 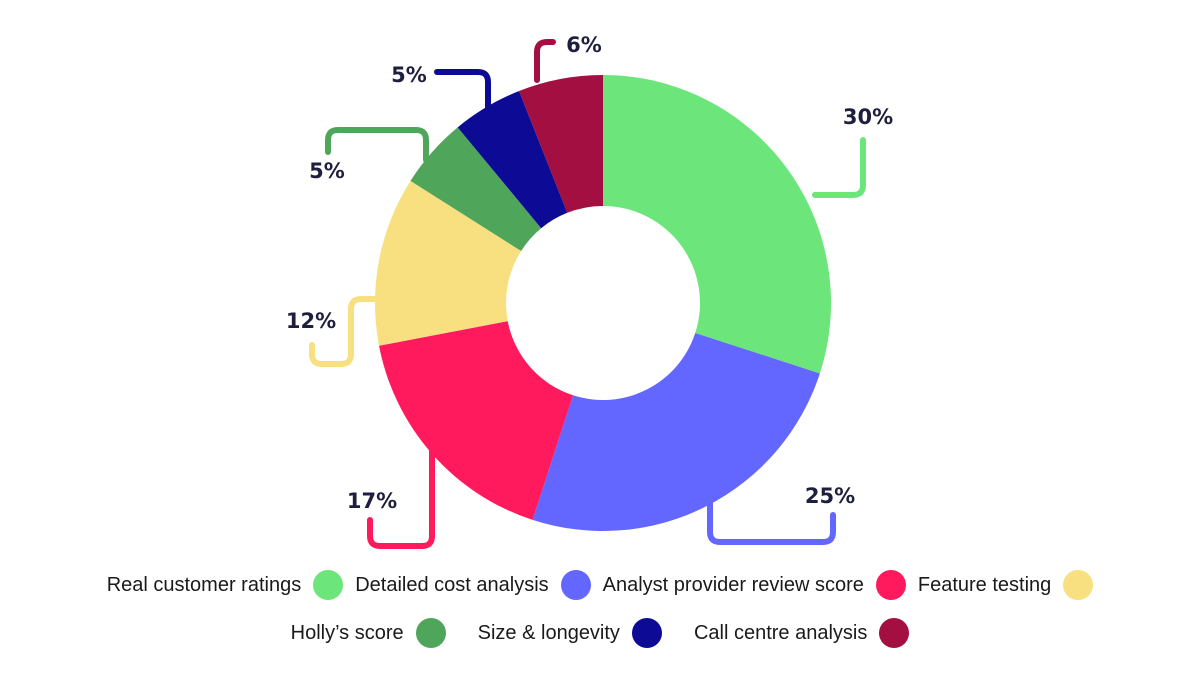 What do you see at coordinates (409, 75) in the screenshot?
I see `data-label-size-longevity: 5%` at bounding box center [409, 75].